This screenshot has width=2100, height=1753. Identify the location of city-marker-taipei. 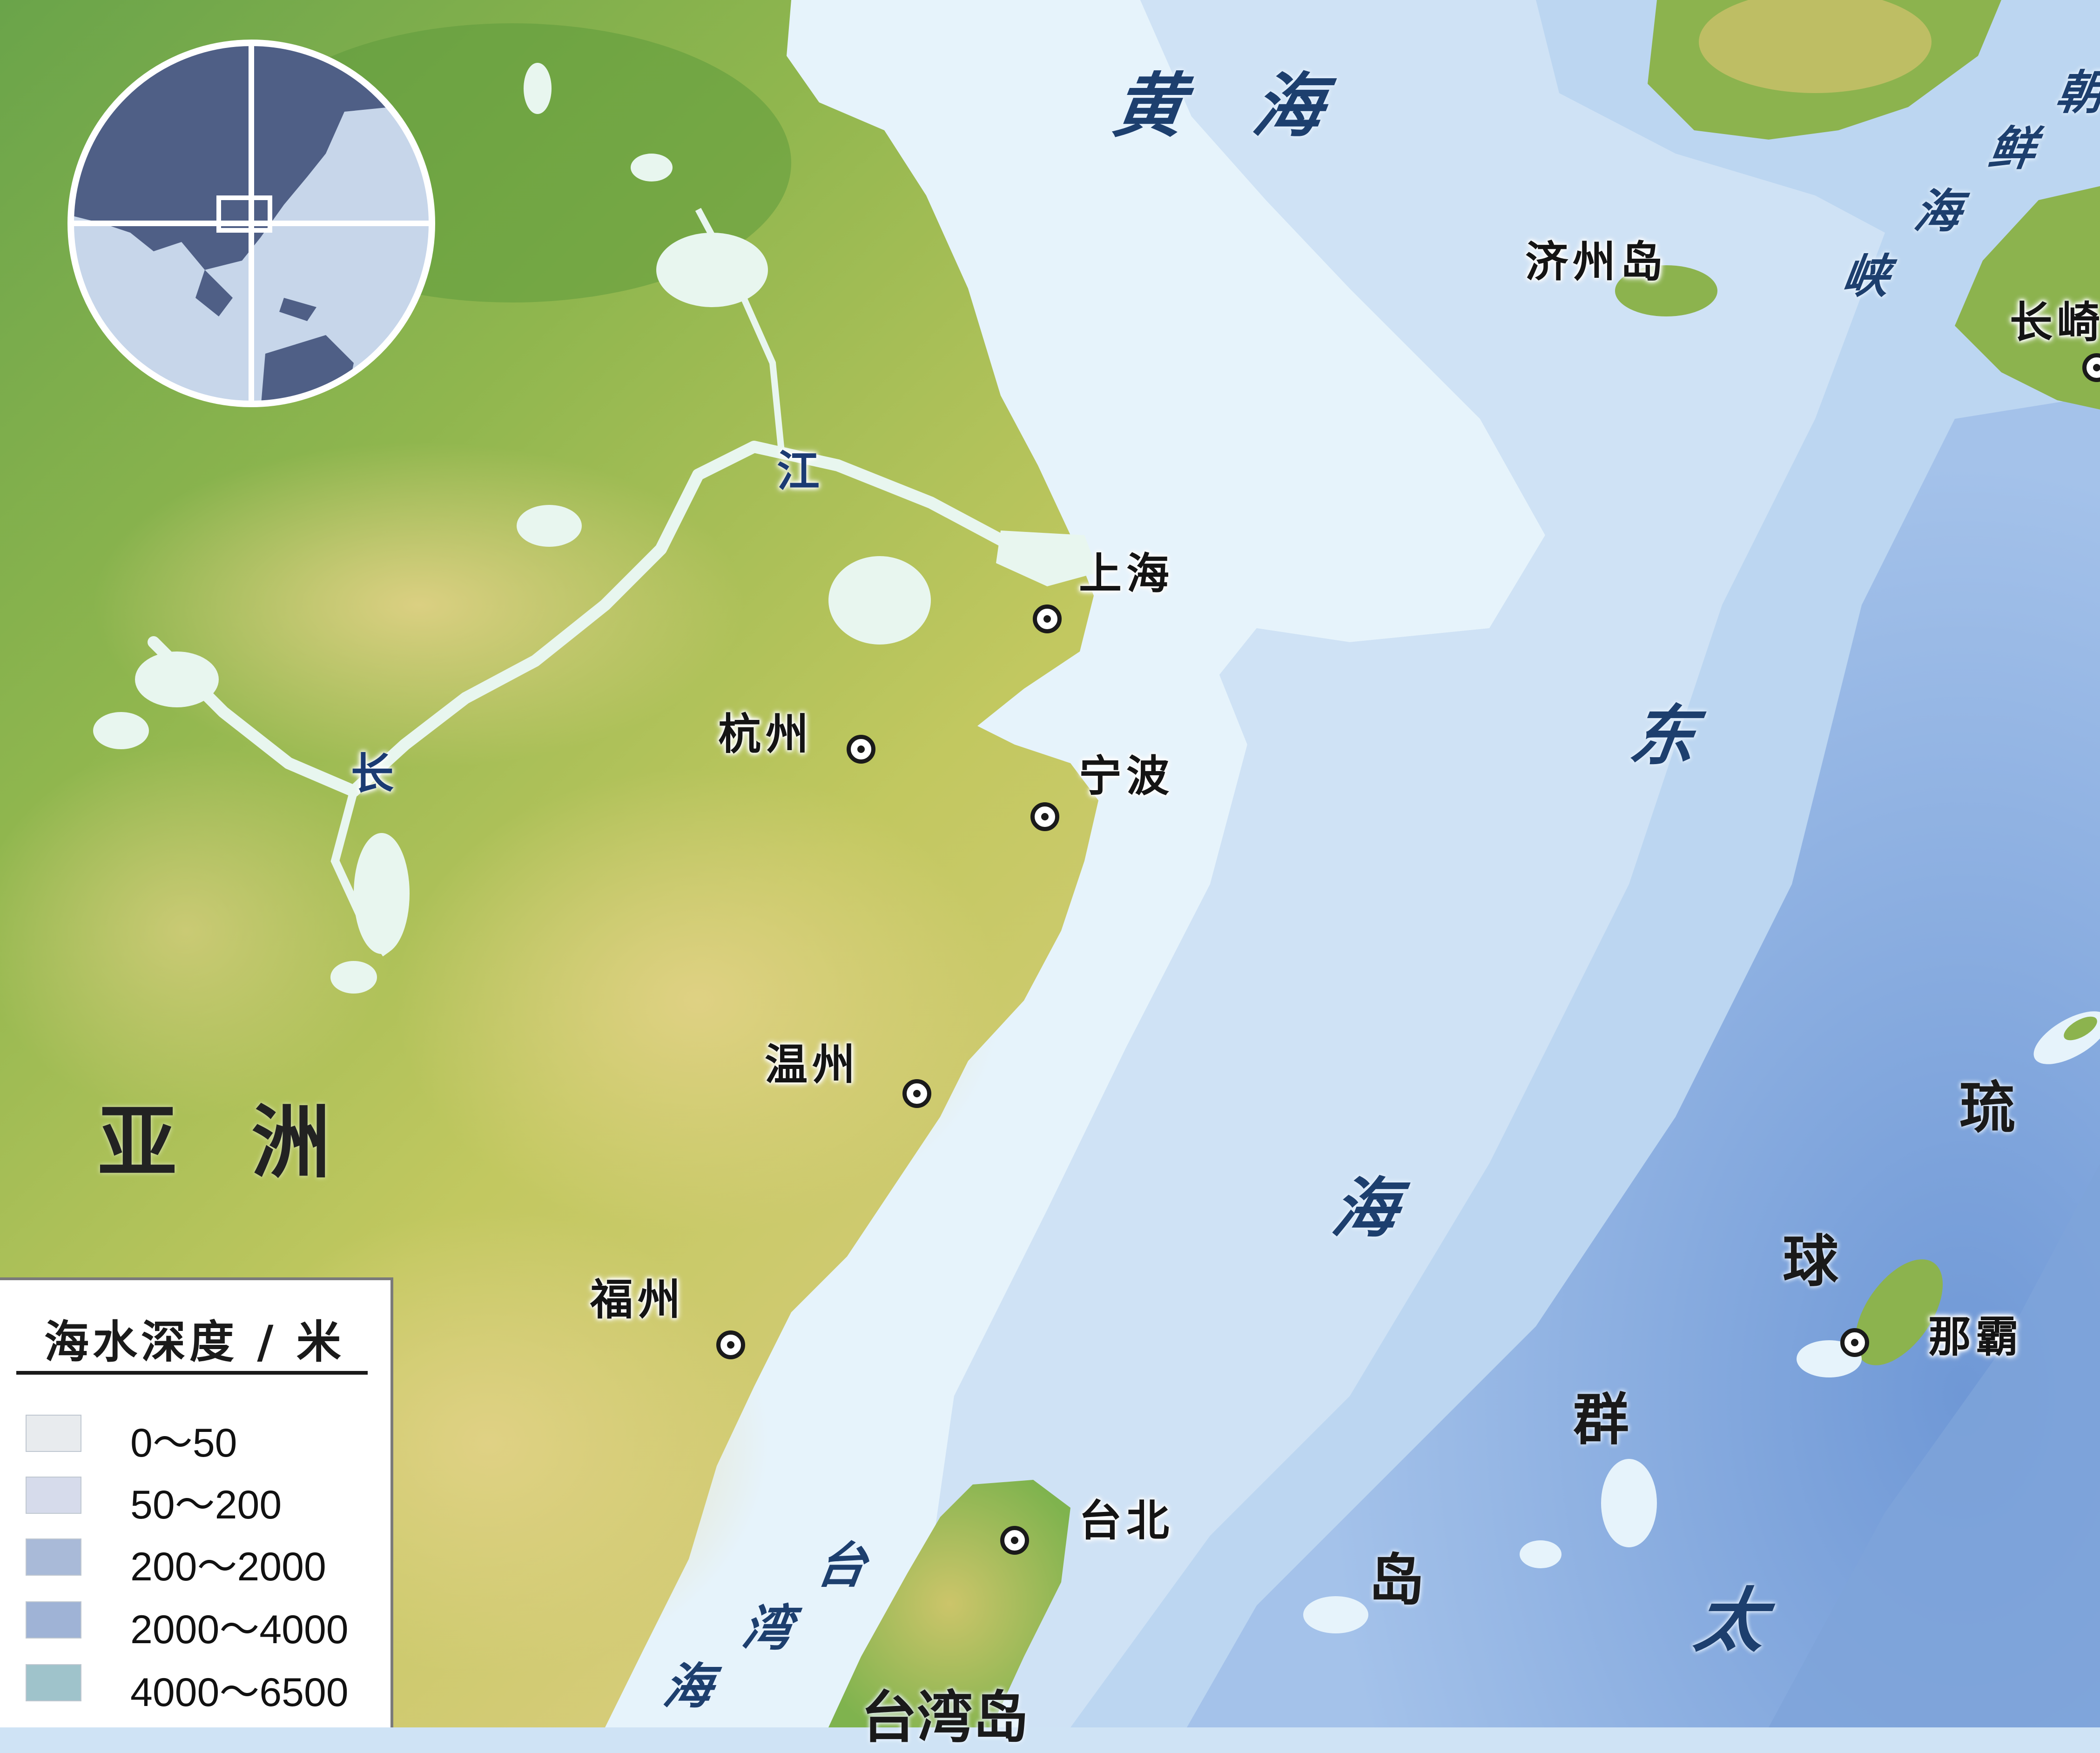
(1014, 1540).